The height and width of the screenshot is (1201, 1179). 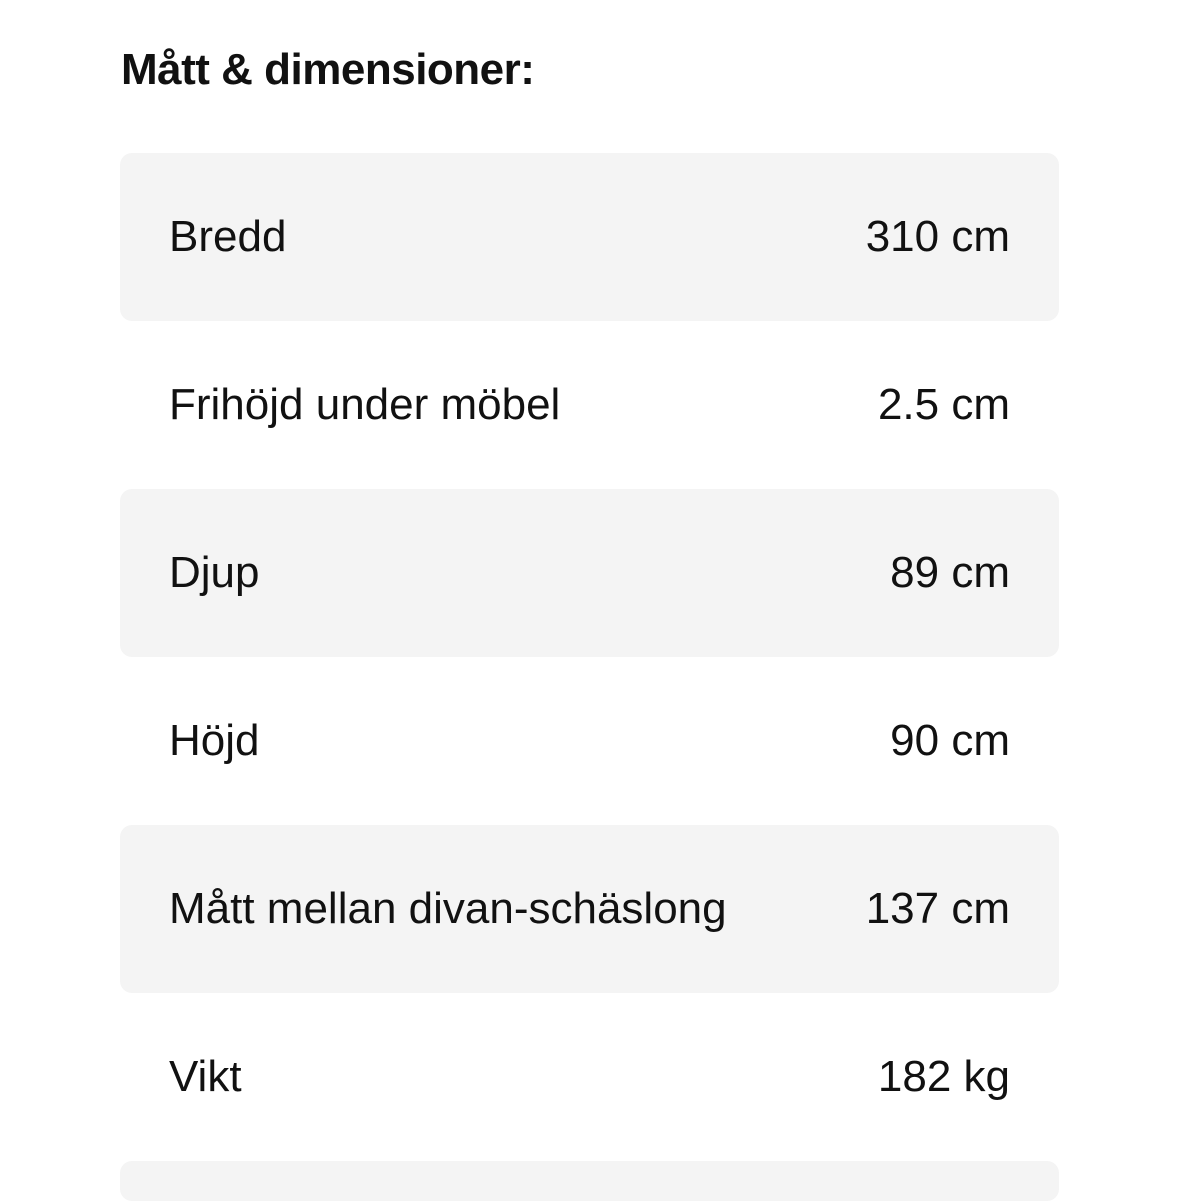 I want to click on spec-value: 137 cm, so click(x=937, y=908).